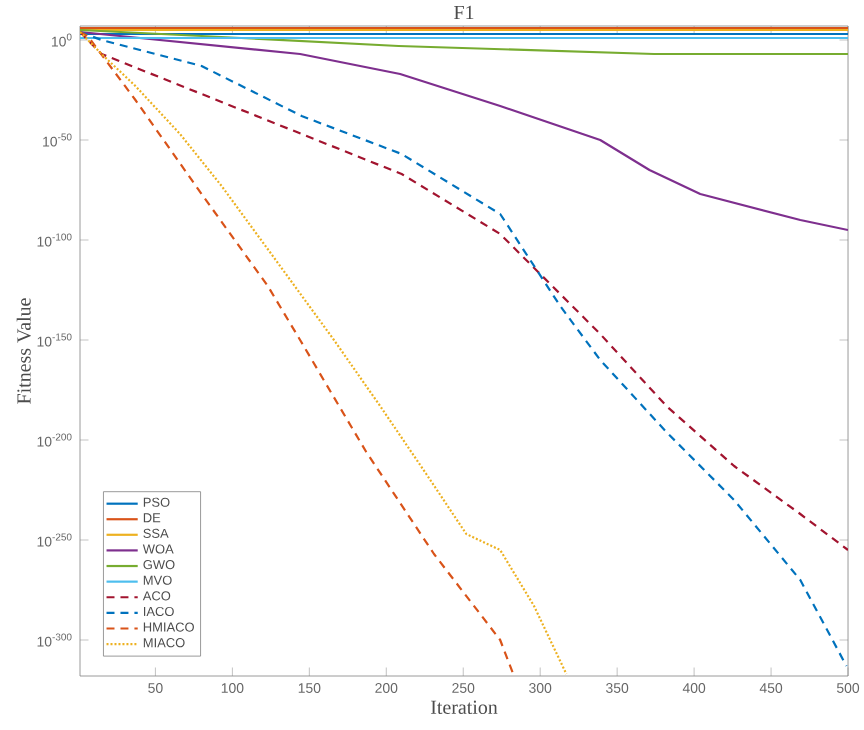  What do you see at coordinates (464, 707) in the screenshot?
I see `x-axis-title: Iteration` at bounding box center [464, 707].